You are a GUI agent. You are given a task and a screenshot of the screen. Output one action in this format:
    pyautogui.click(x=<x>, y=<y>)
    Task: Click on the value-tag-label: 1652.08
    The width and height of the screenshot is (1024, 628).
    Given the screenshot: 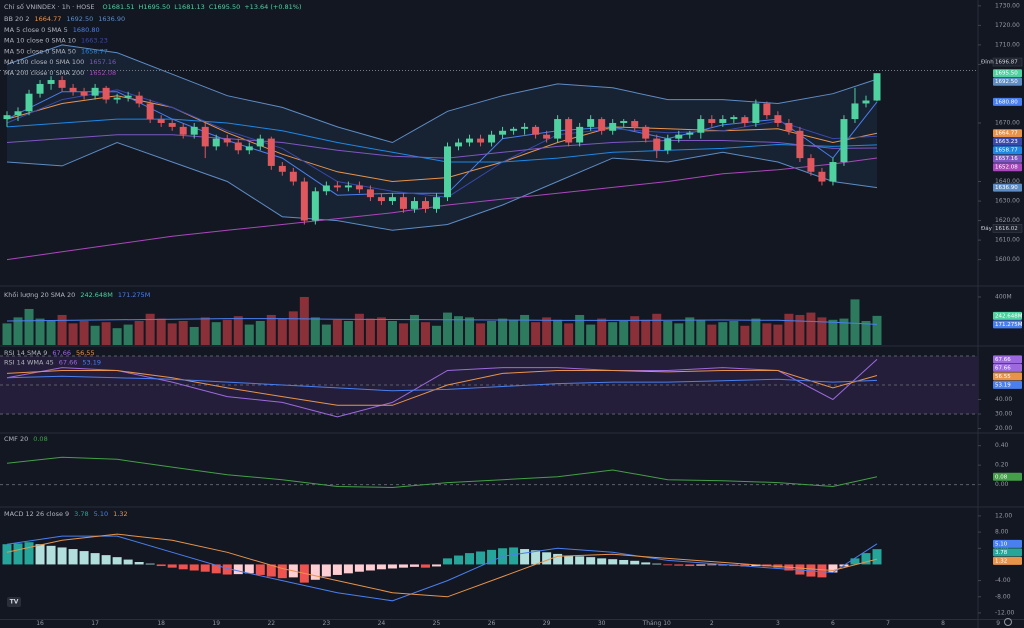 What is the action you would take?
    pyautogui.click(x=1006, y=168)
    